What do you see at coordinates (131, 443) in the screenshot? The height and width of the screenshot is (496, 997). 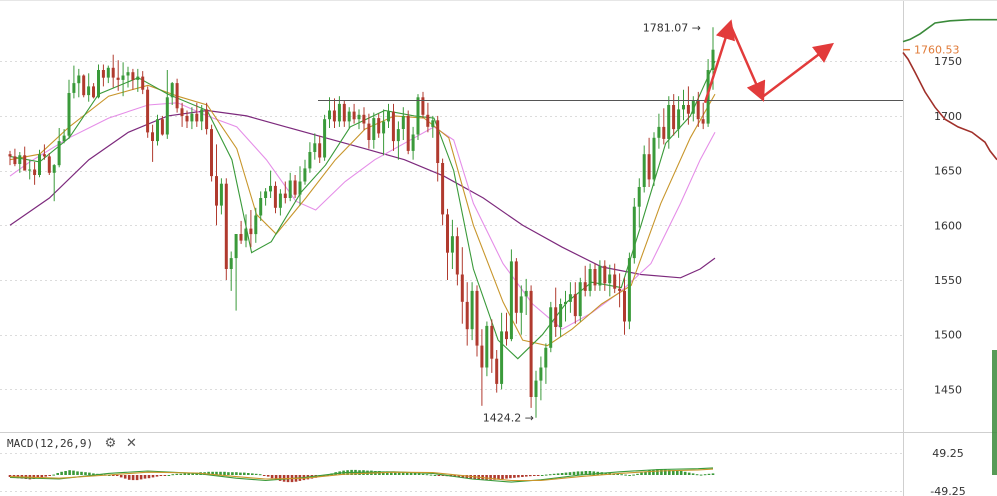 I see `close-icon: ✕` at bounding box center [131, 443].